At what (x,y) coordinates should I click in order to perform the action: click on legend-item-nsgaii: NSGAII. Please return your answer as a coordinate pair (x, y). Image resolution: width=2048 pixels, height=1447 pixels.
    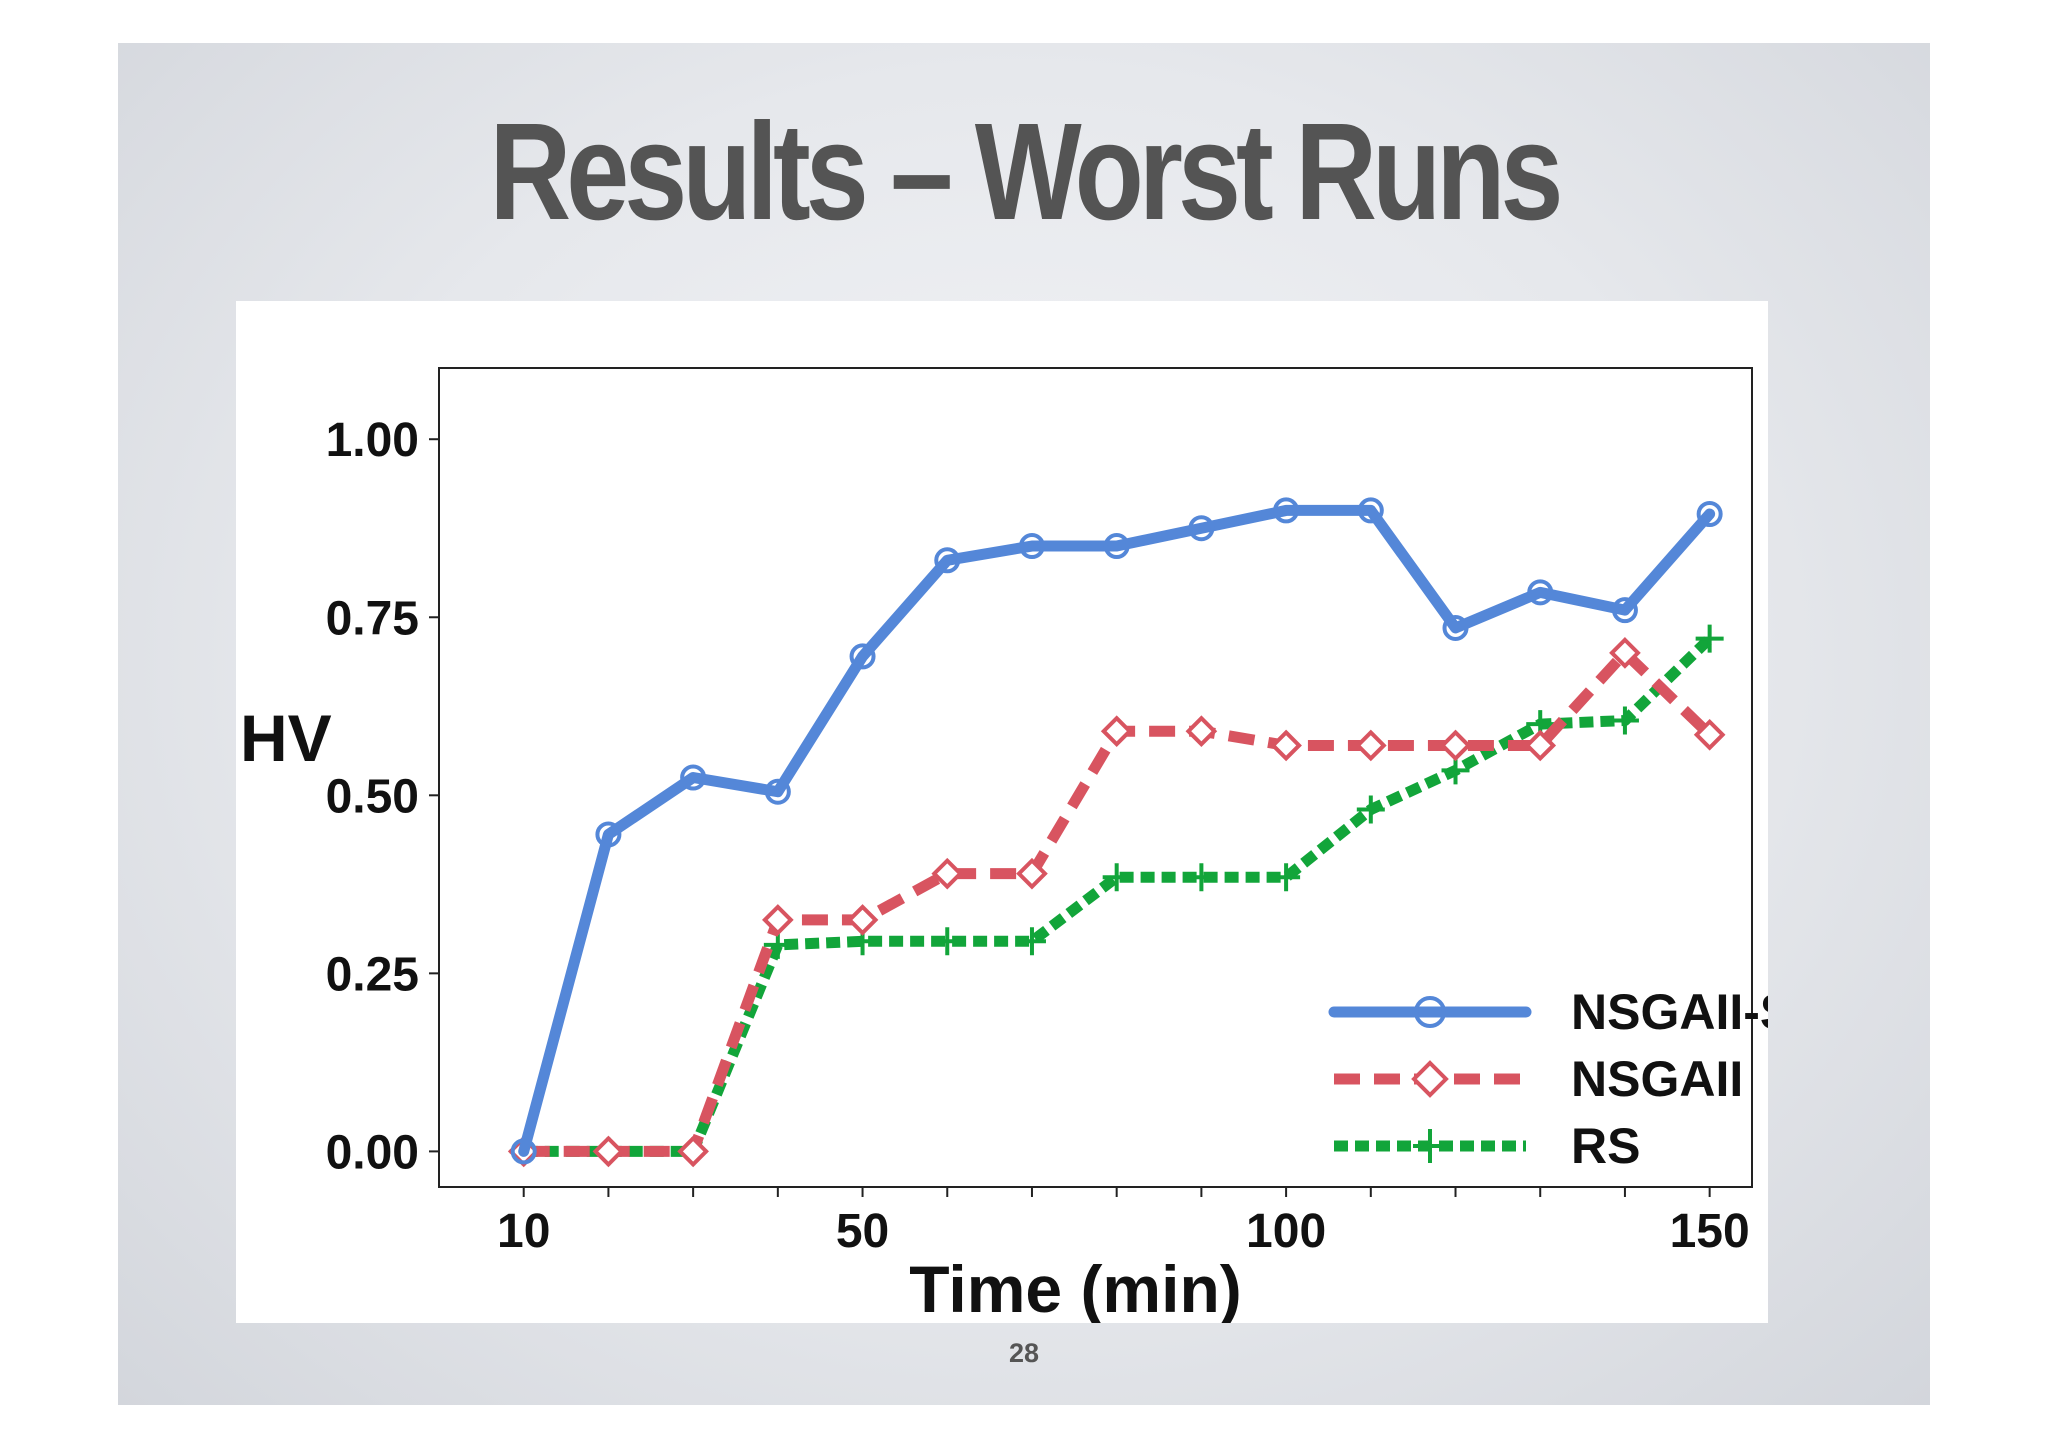
    Looking at the image, I should click on (1538, 1079).